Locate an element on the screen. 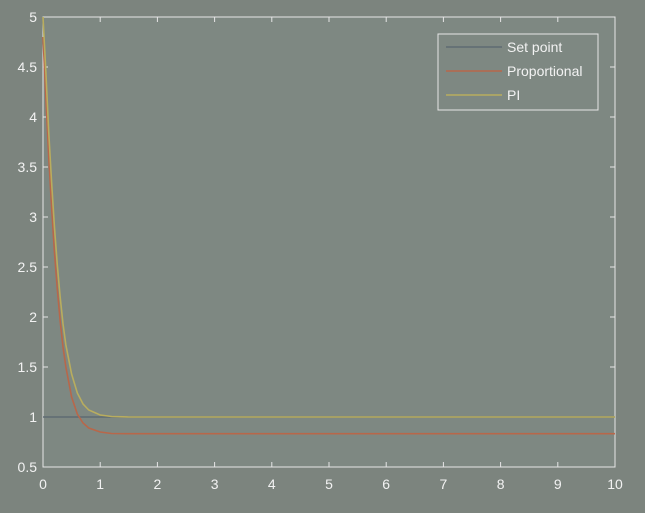  y-tick-label: 4 is located at coordinates (33, 117).